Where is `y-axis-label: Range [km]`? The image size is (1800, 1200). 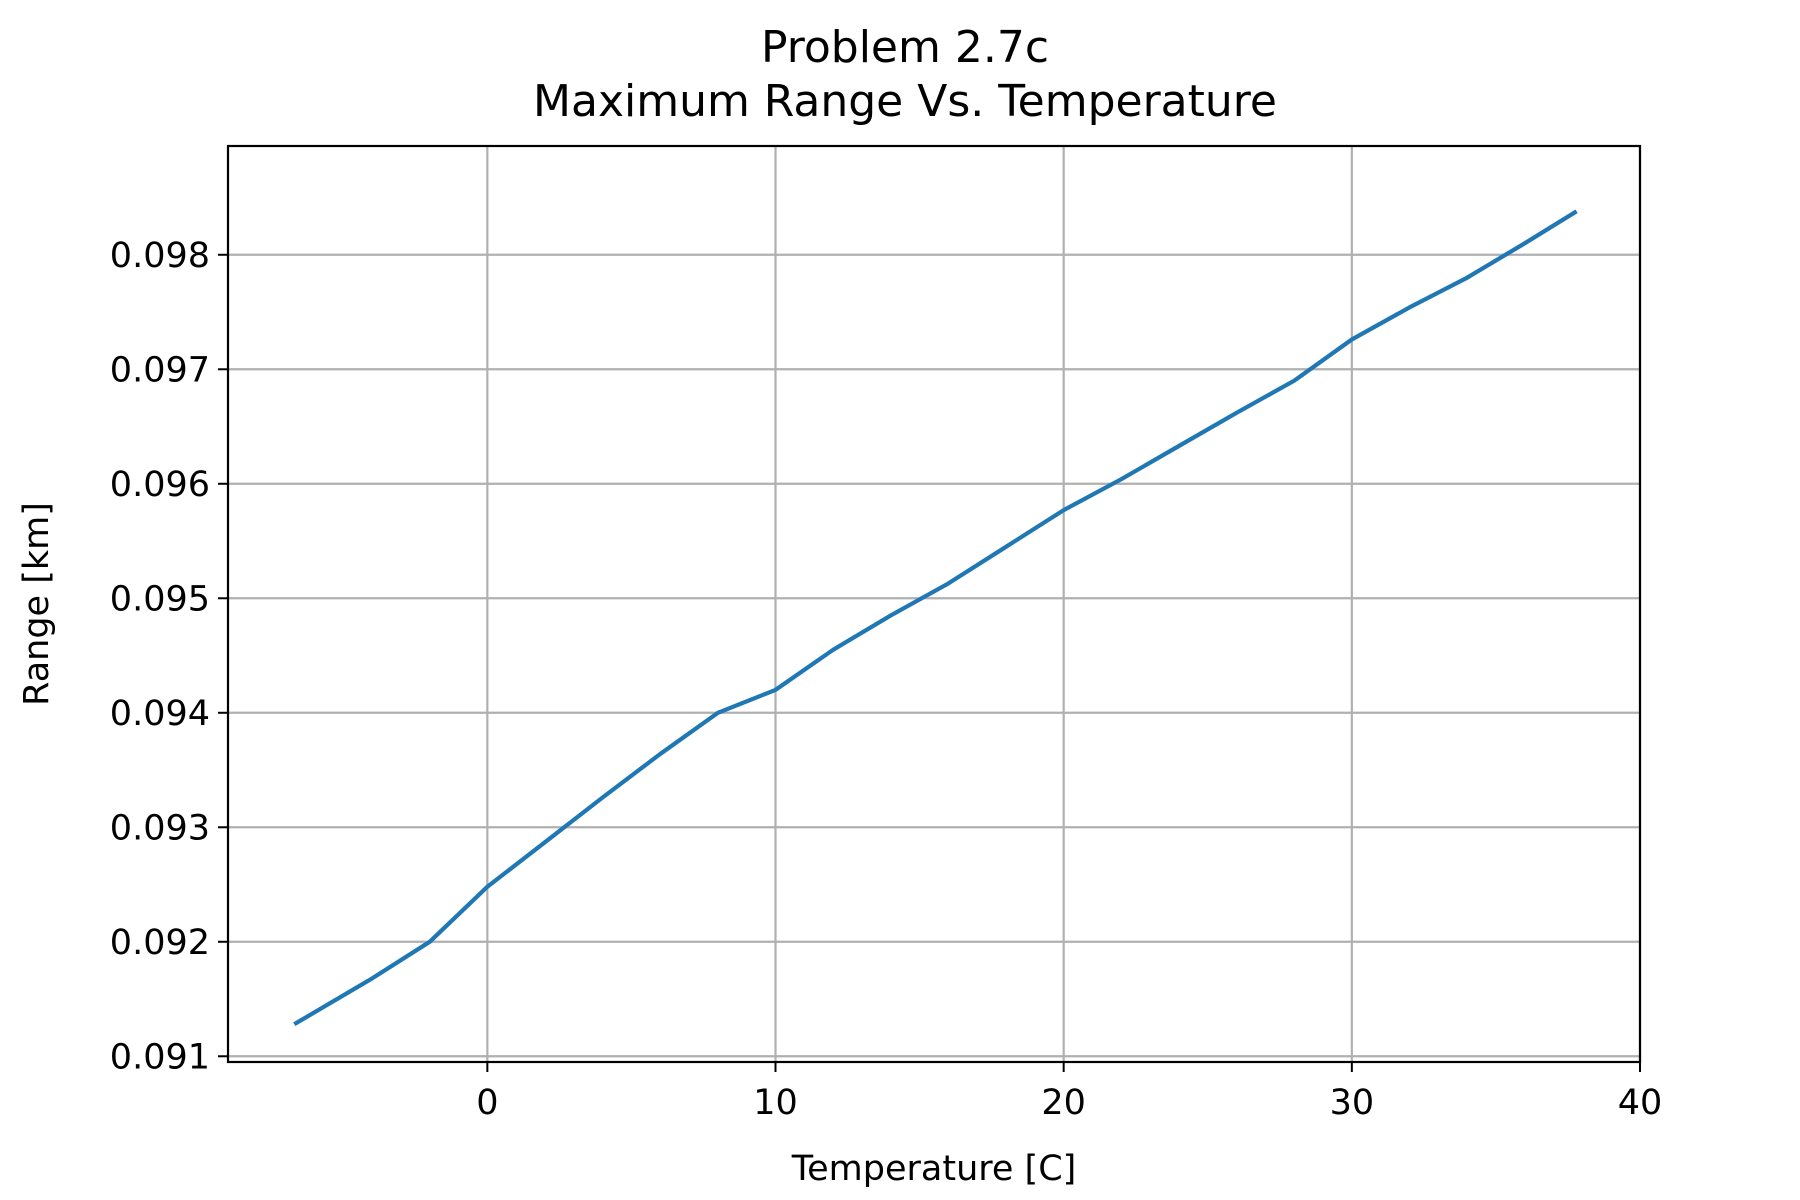 y-axis-label: Range [km] is located at coordinates (37, 604).